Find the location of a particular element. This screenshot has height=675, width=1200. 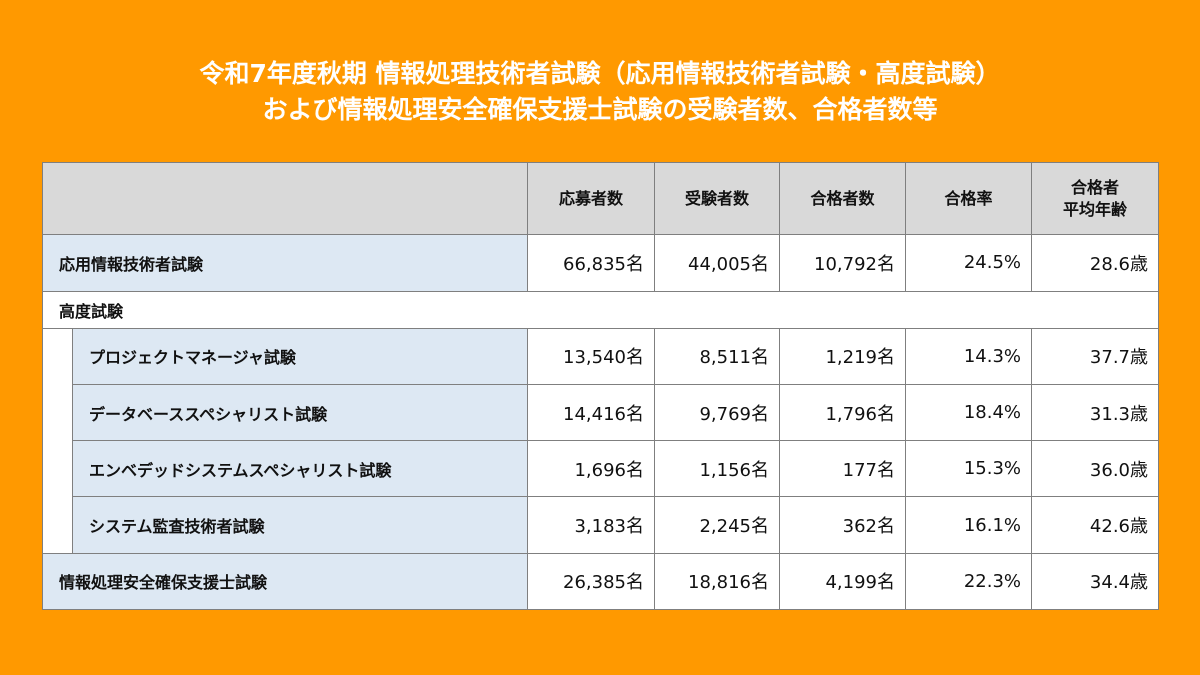

applicants-value: 14,416名 is located at coordinates (591, 412).